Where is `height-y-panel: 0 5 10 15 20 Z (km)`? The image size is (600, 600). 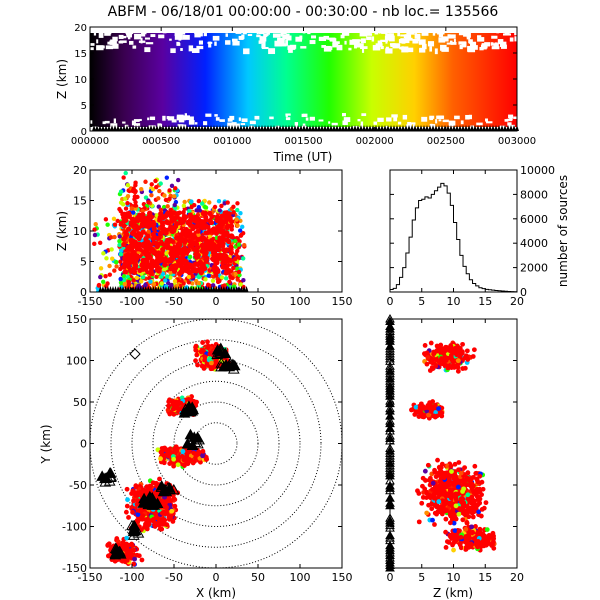 height-y-panel: 0 5 10 15 20 Z (km) is located at coordinates (454, 456).